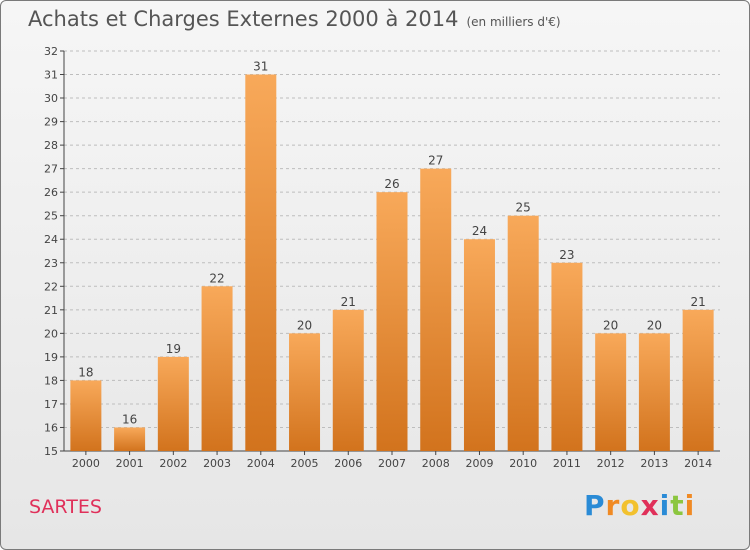  What do you see at coordinates (479, 231) in the screenshot?
I see `bar-value-label: 24` at bounding box center [479, 231].